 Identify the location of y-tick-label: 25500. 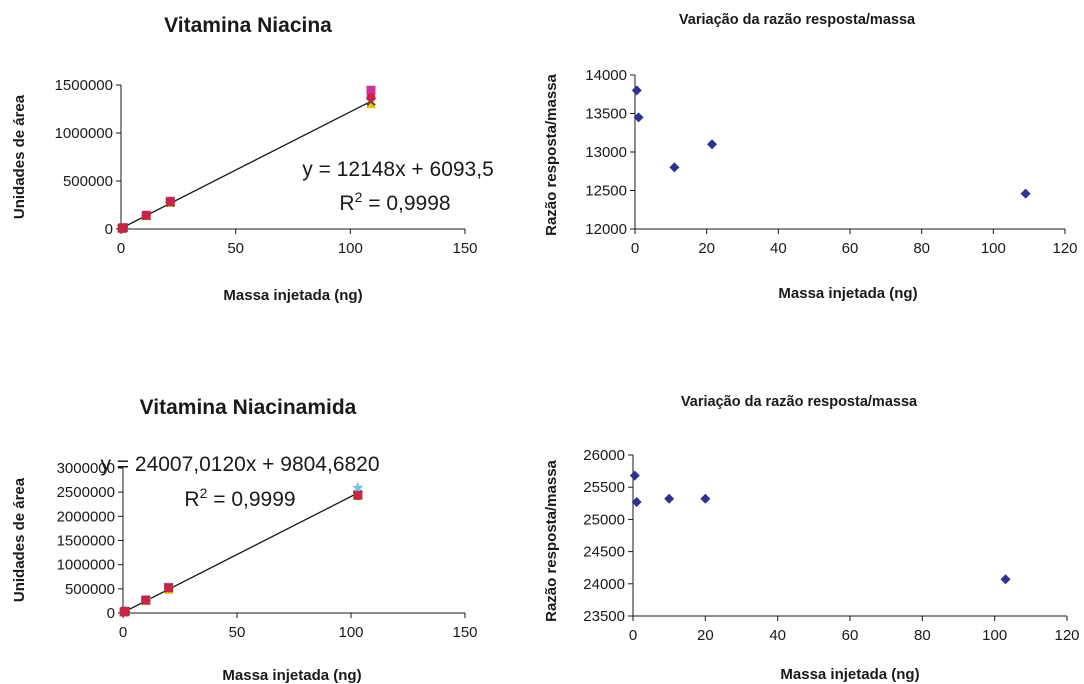
(604, 487).